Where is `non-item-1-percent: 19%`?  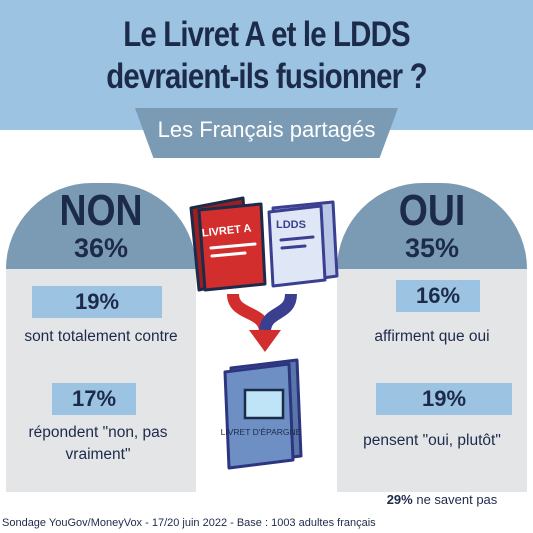 non-item-1-percent: 19% is located at coordinates (97, 302).